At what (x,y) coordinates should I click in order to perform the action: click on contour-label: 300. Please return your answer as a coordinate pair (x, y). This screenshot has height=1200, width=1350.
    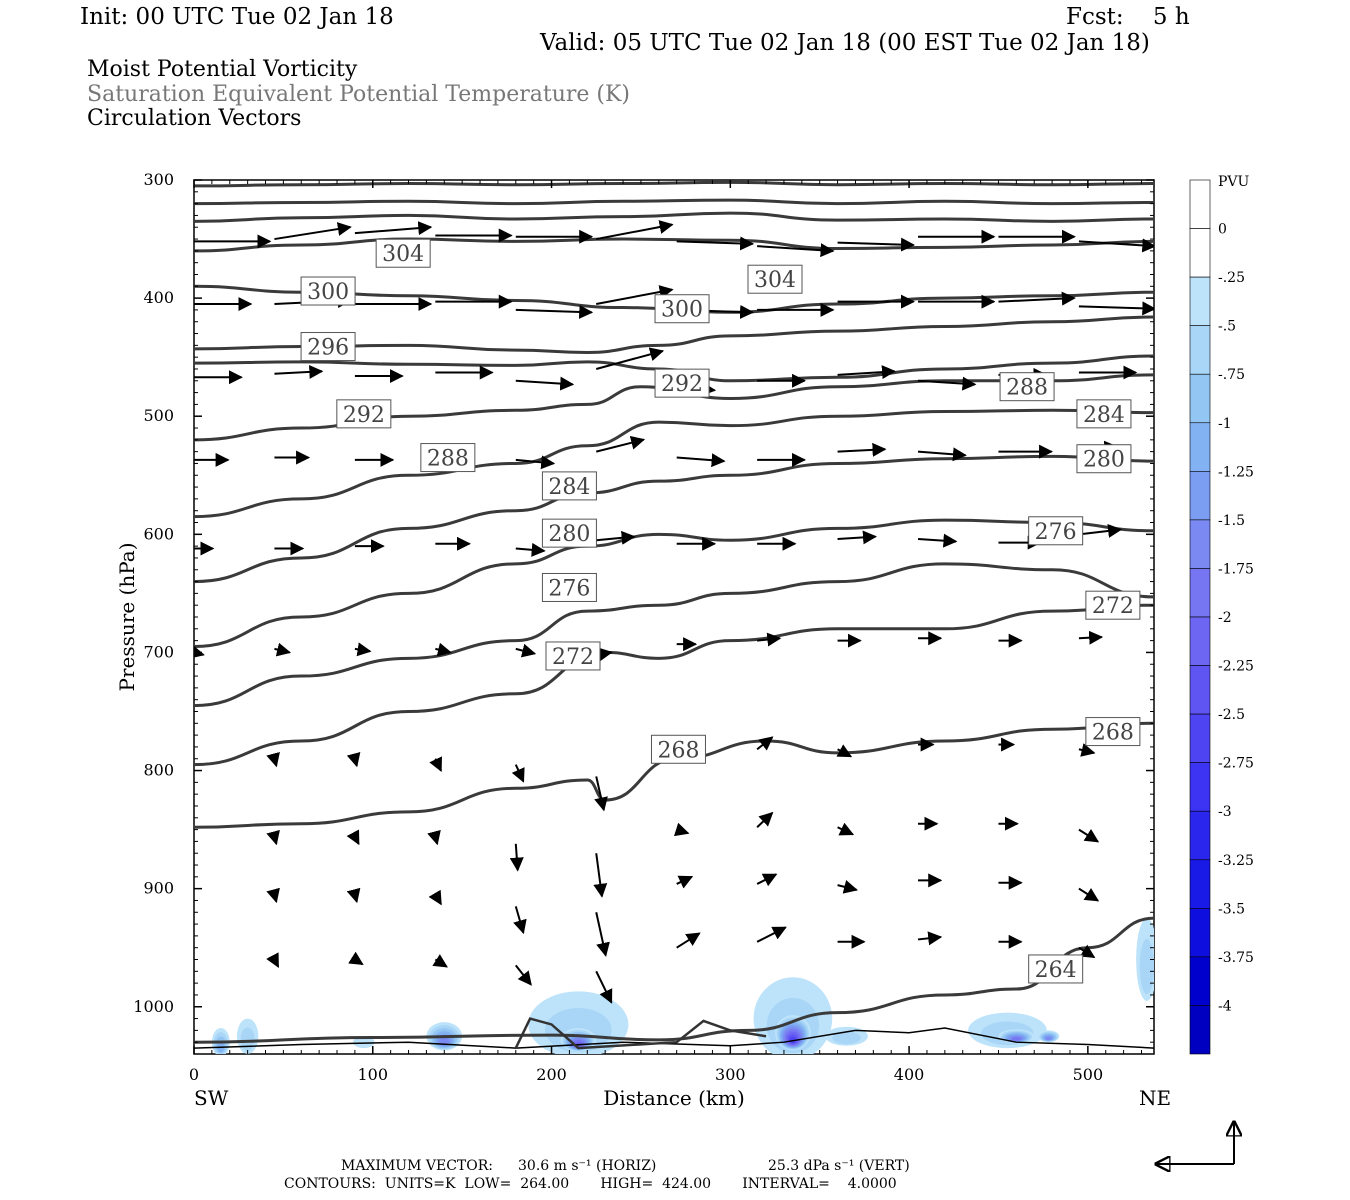
    Looking at the image, I should click on (682, 310).